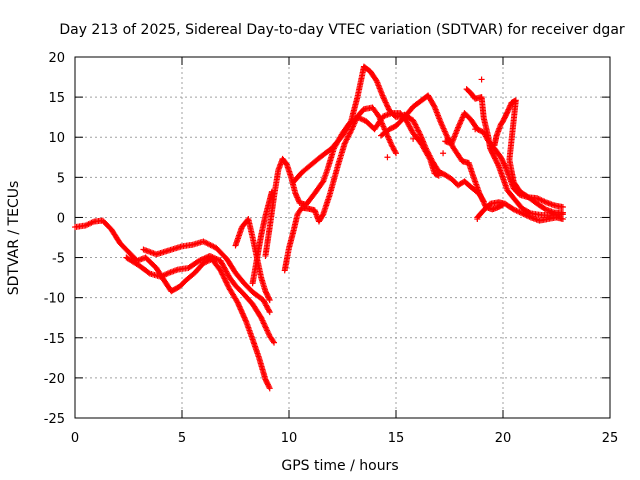 Image resolution: width=640 pixels, height=480 pixels. I want to click on y-tick-label: -15, so click(54, 339).